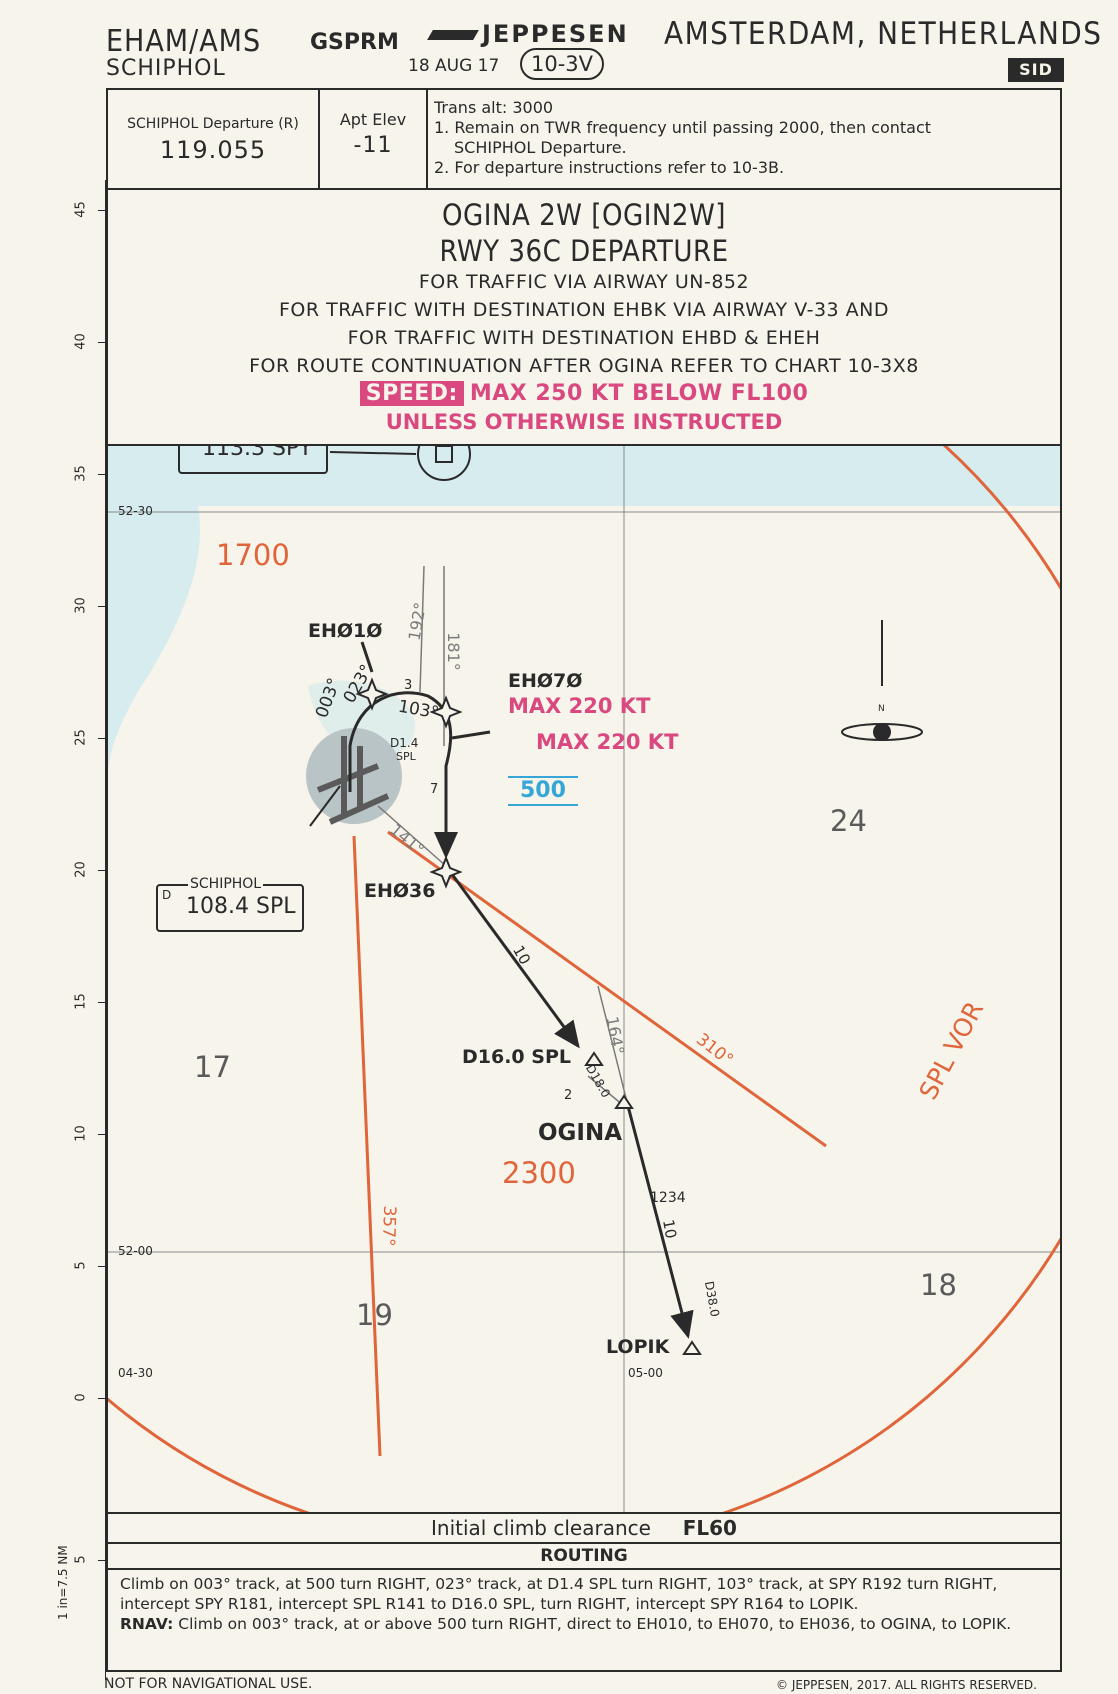 The height and width of the screenshot is (1694, 1118). What do you see at coordinates (881, 709) in the screenshot?
I see `north-label: N` at bounding box center [881, 709].